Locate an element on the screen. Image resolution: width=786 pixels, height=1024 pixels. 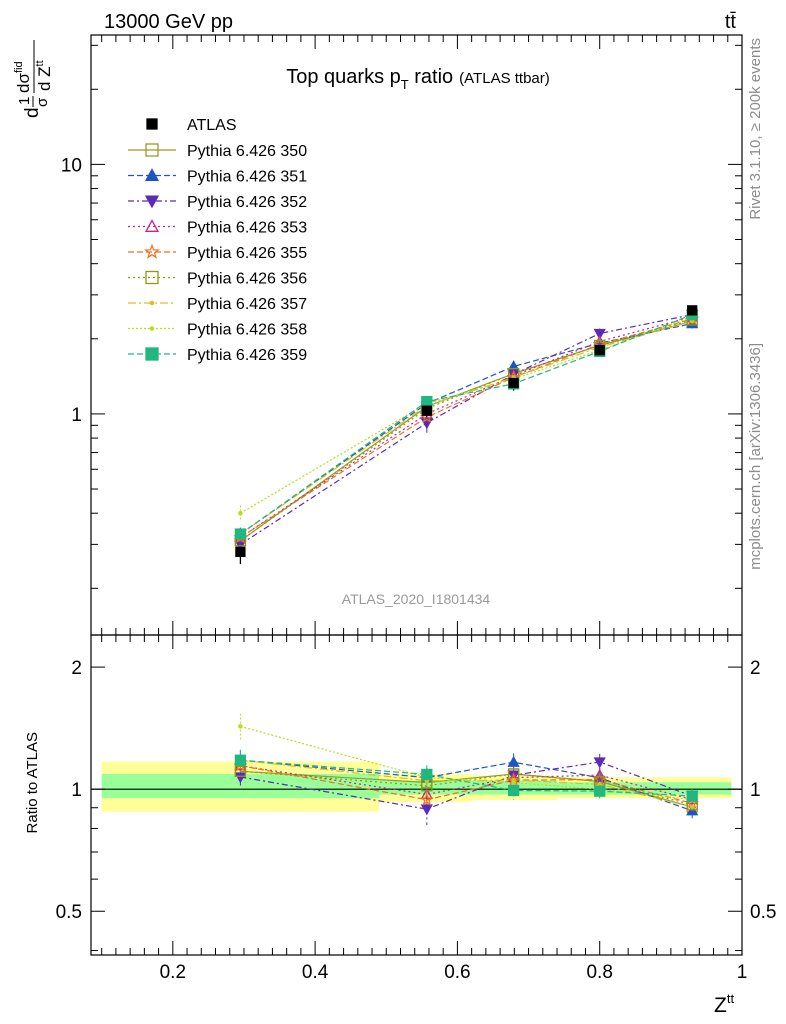
legend-label: Pythia 6.426 355 is located at coordinates (247, 253).